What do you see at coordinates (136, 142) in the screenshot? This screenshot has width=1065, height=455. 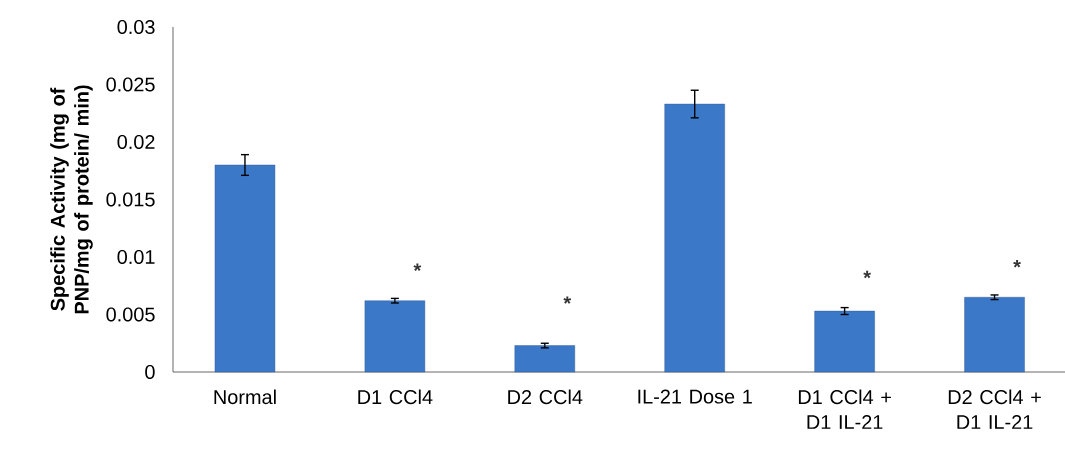 I see `y-tick-label: 0.02` at bounding box center [136, 142].